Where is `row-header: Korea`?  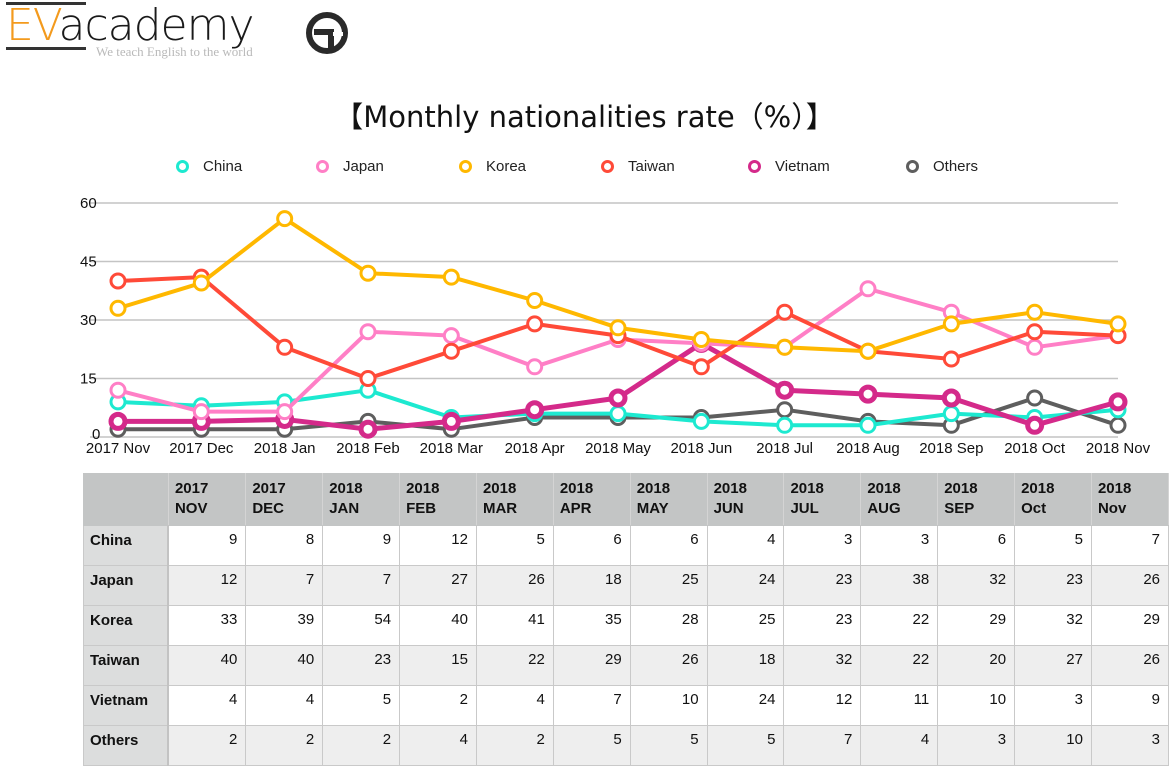
row-header: Korea is located at coordinates (126, 625).